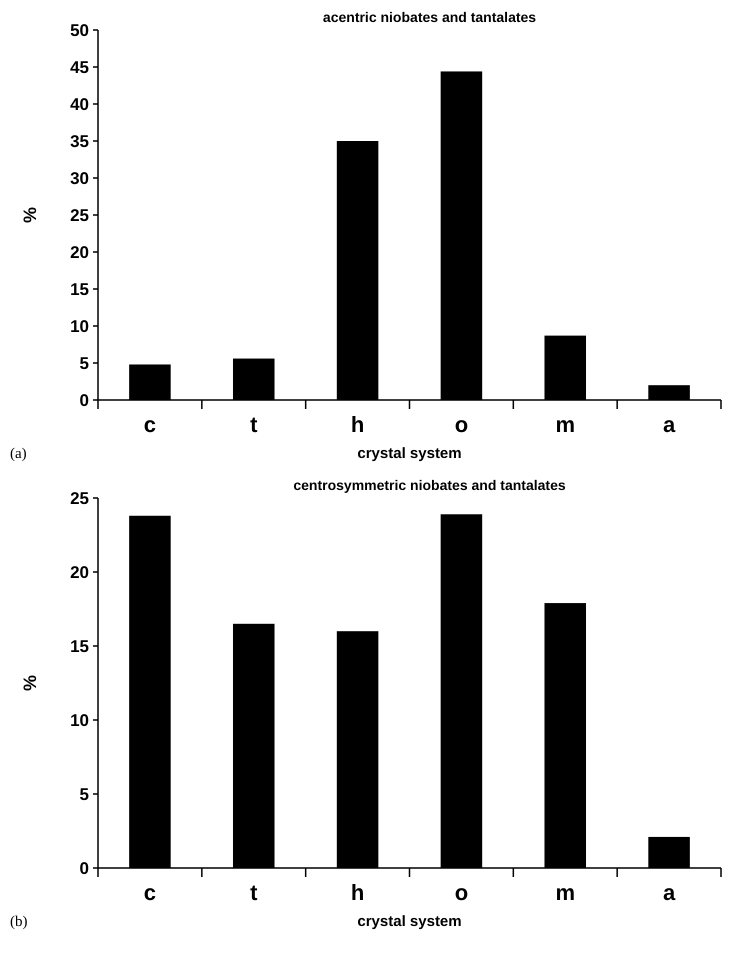  I want to click on y-tick-label: 35, so click(79, 141).